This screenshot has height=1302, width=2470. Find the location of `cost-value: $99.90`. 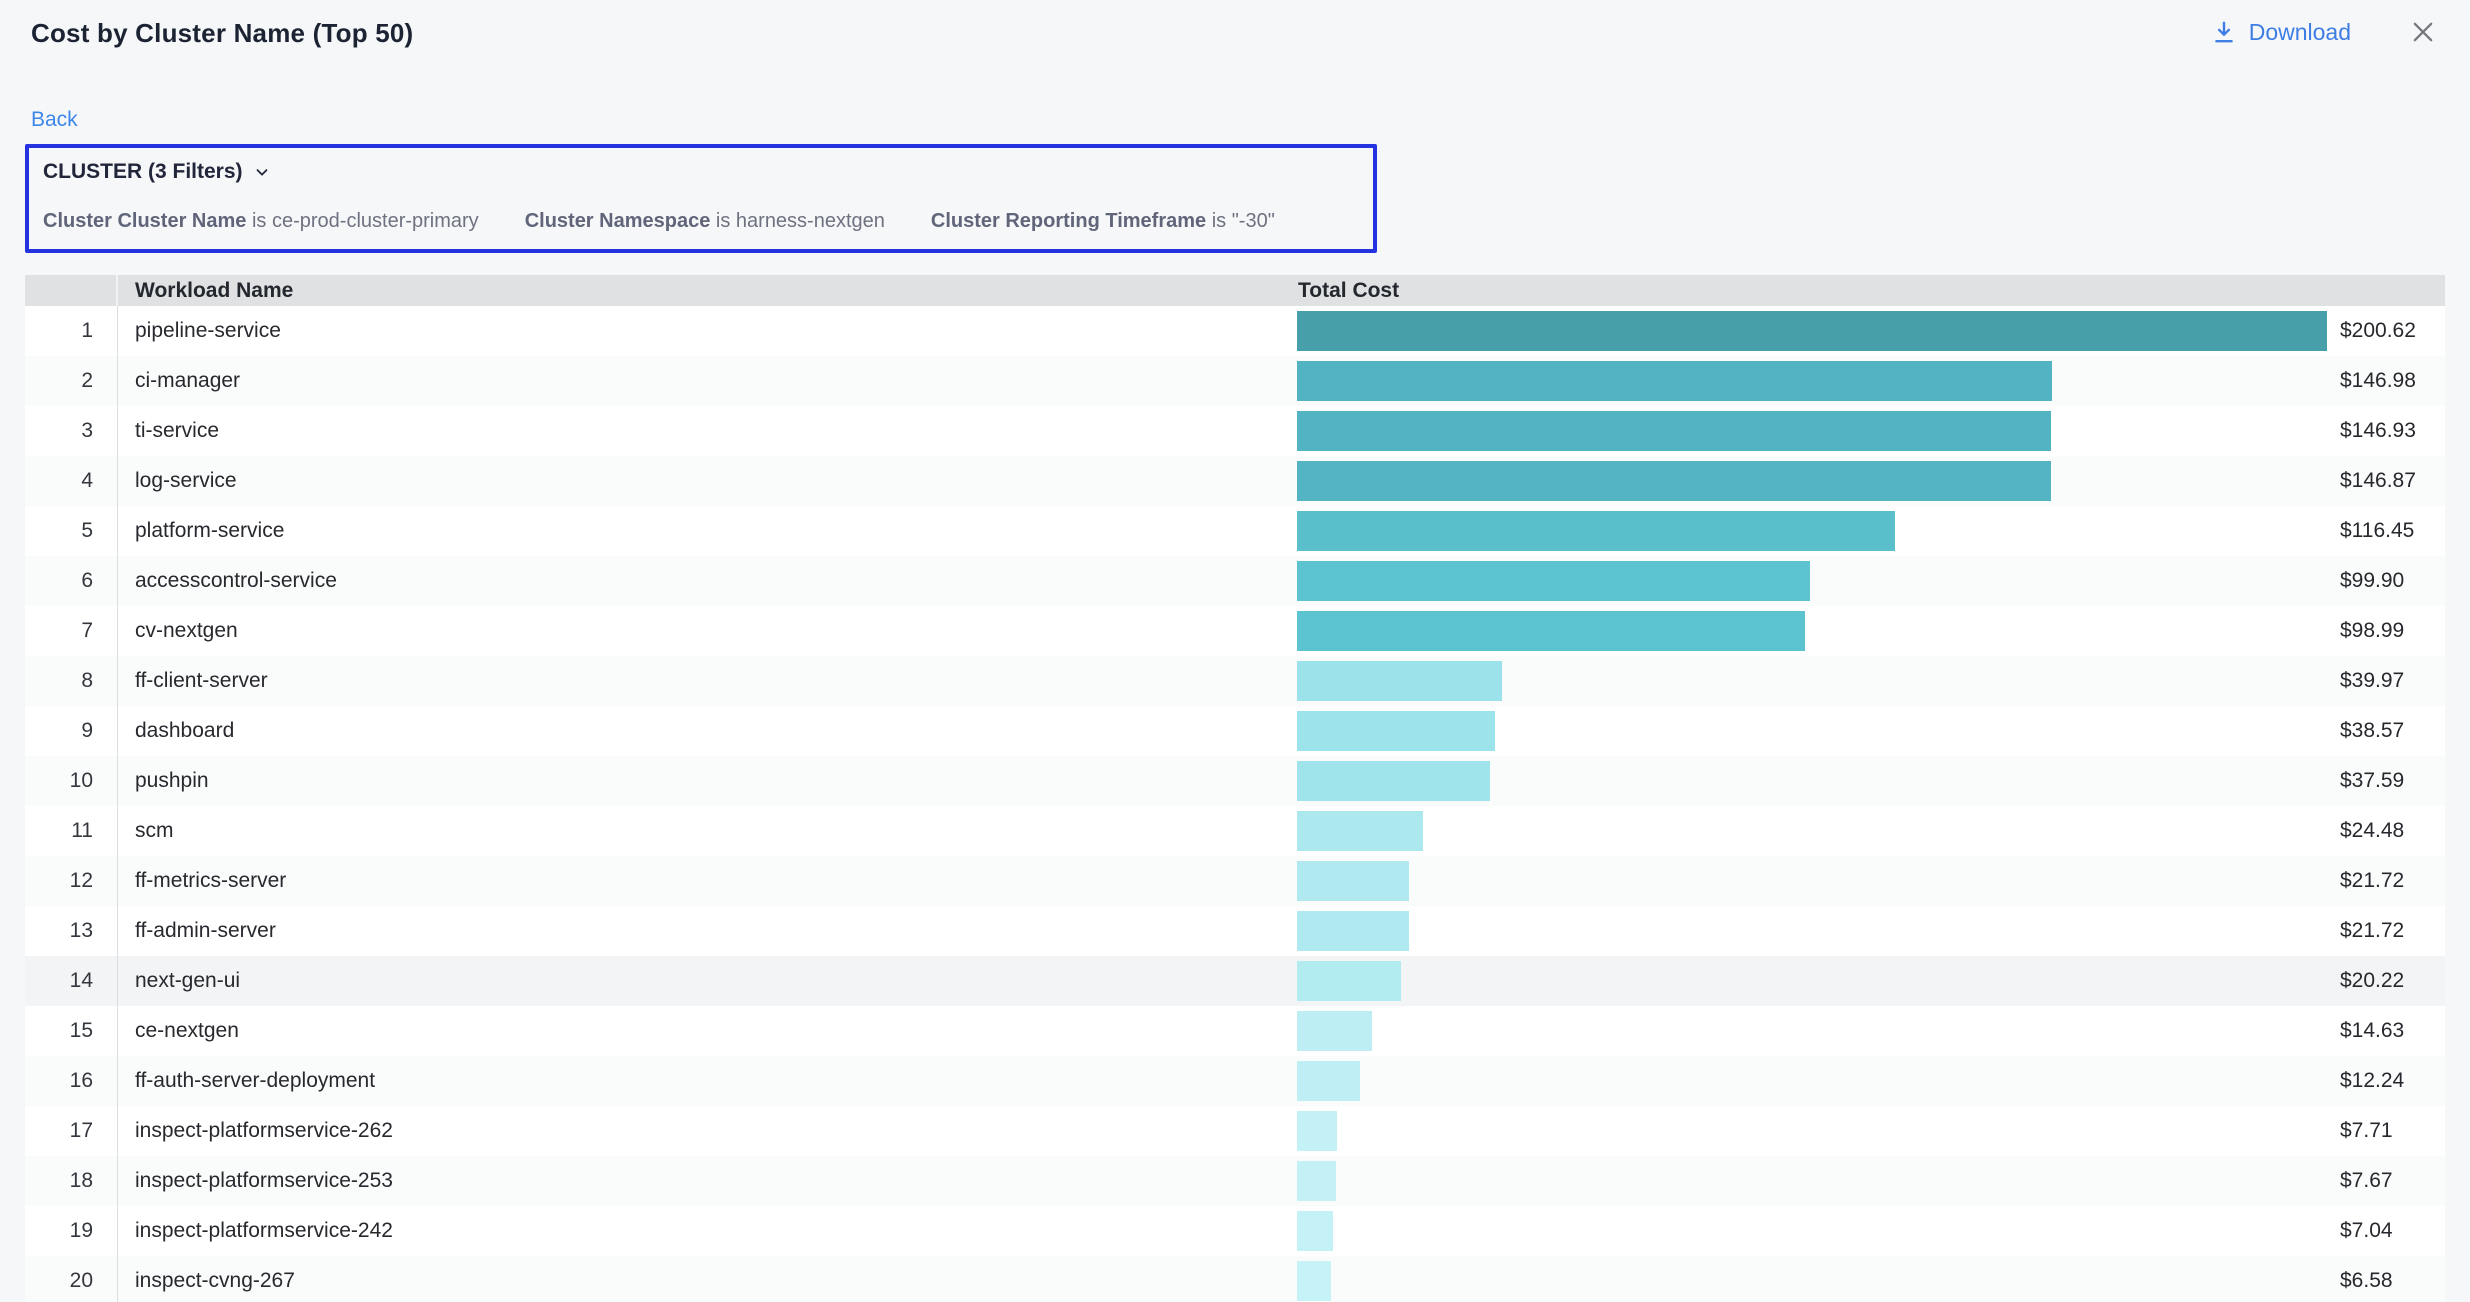

cost-value: $99.90 is located at coordinates (2372, 580).